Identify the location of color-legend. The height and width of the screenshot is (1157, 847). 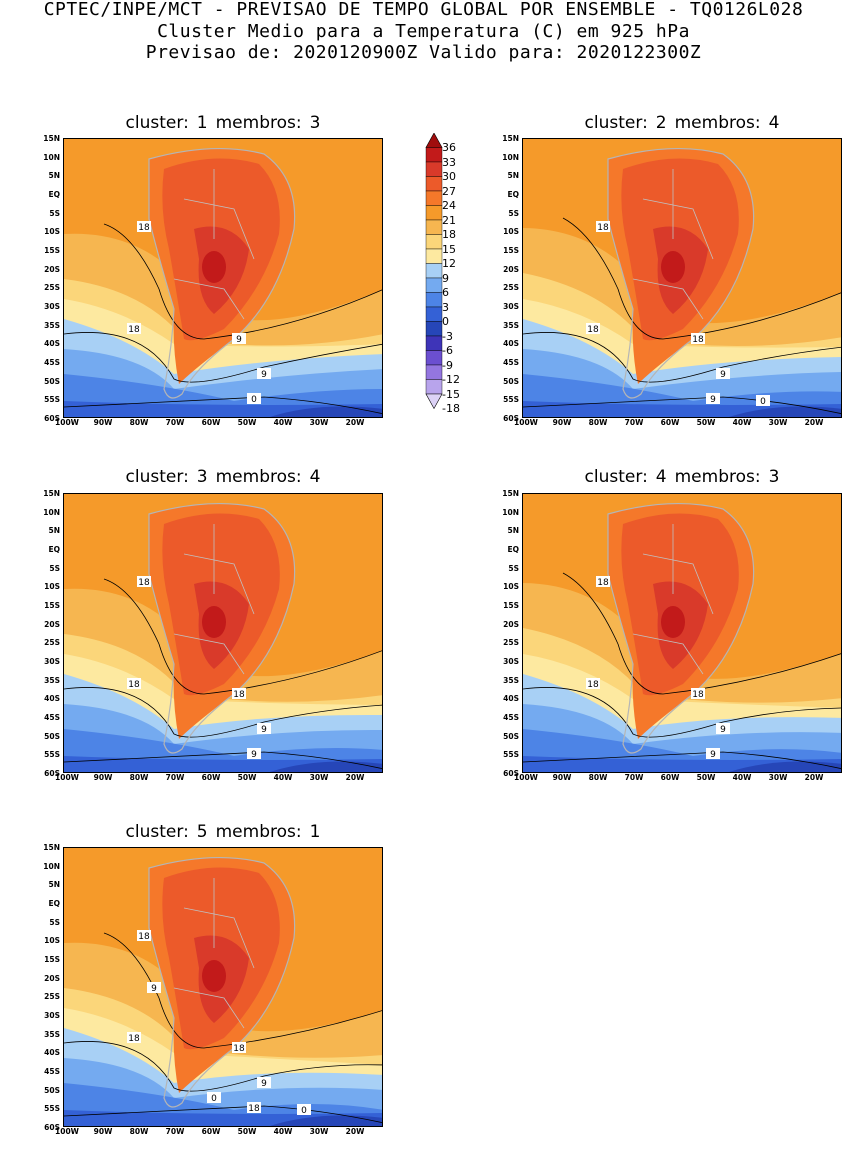
(454, 288).